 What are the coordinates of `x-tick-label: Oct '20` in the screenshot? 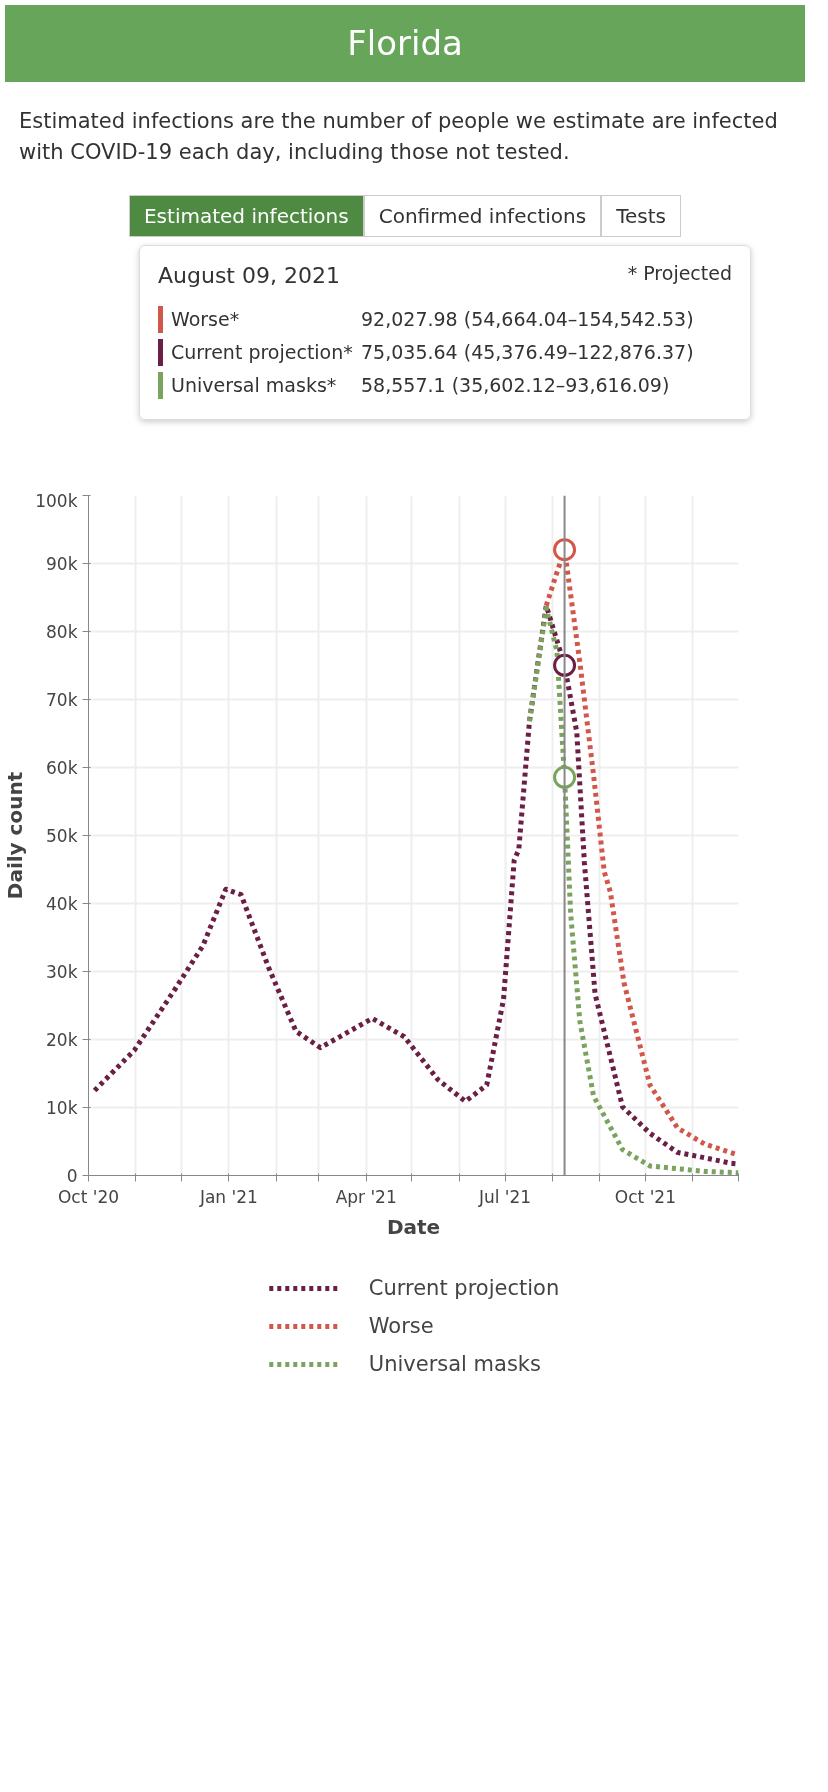 It's located at (88, 1196).